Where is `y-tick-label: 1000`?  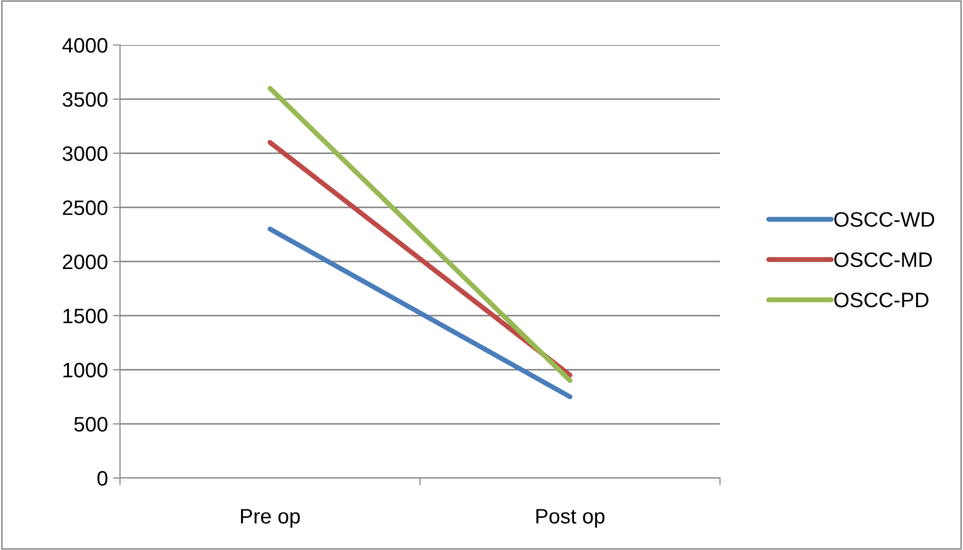
y-tick-label: 1000 is located at coordinates (85, 370).